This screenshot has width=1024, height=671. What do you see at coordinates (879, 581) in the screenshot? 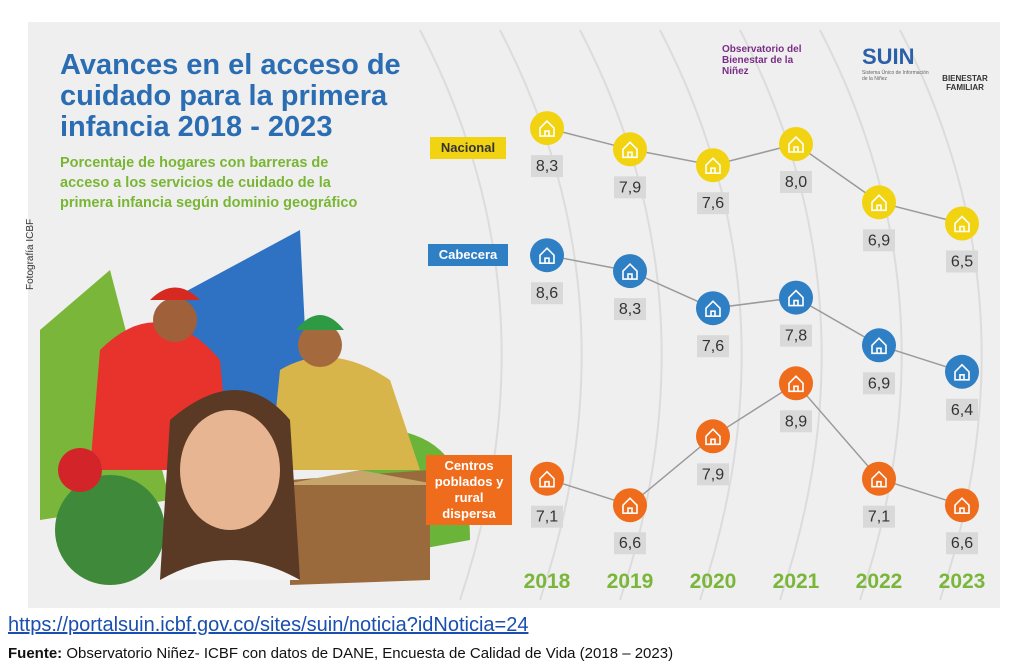
I see `x-tick-label: 2022` at bounding box center [879, 581].